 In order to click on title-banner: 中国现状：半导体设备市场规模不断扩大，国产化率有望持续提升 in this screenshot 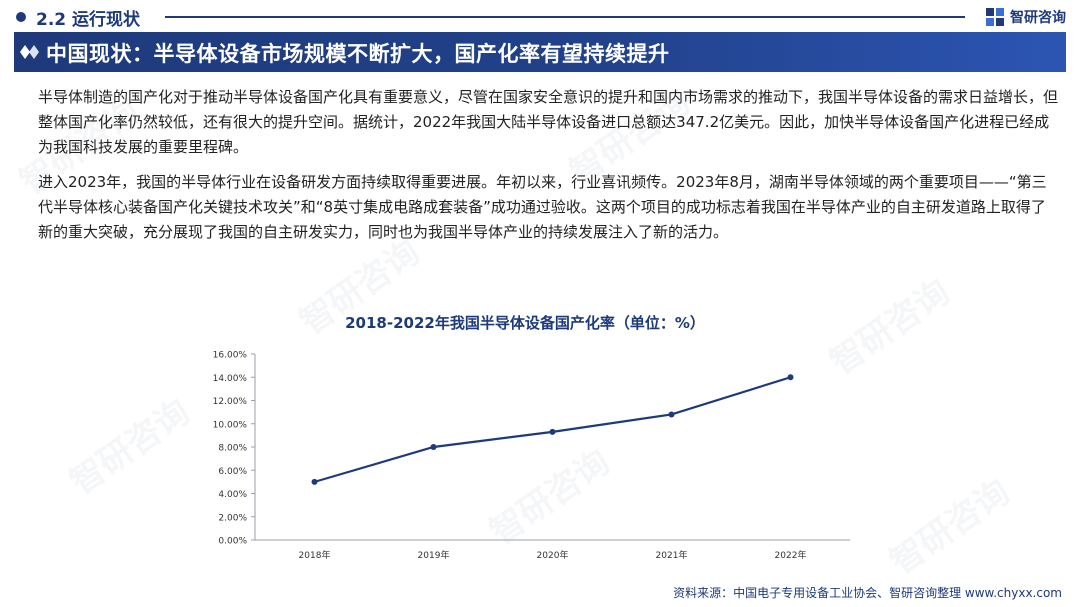, I will do `click(540, 52)`.